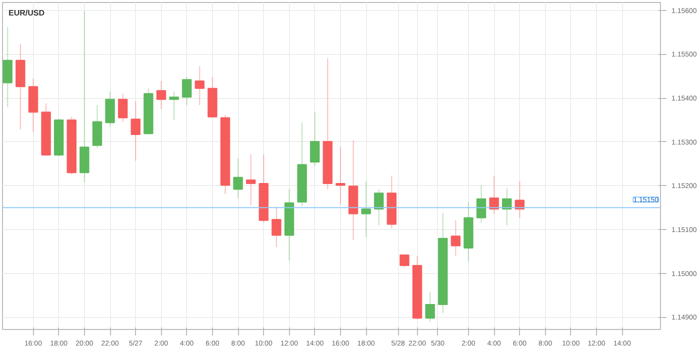 The height and width of the screenshot is (350, 699). Describe the element at coordinates (26, 13) in the screenshot. I see `text: EUR/USD` at that location.